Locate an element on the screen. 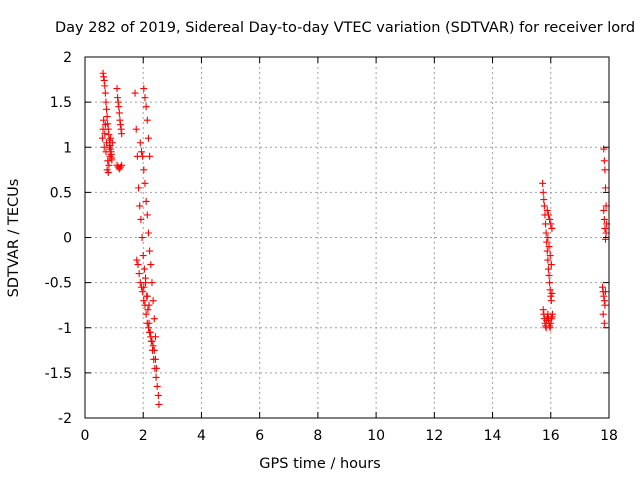  y-tick-label: -1.5 is located at coordinates (58, 374).